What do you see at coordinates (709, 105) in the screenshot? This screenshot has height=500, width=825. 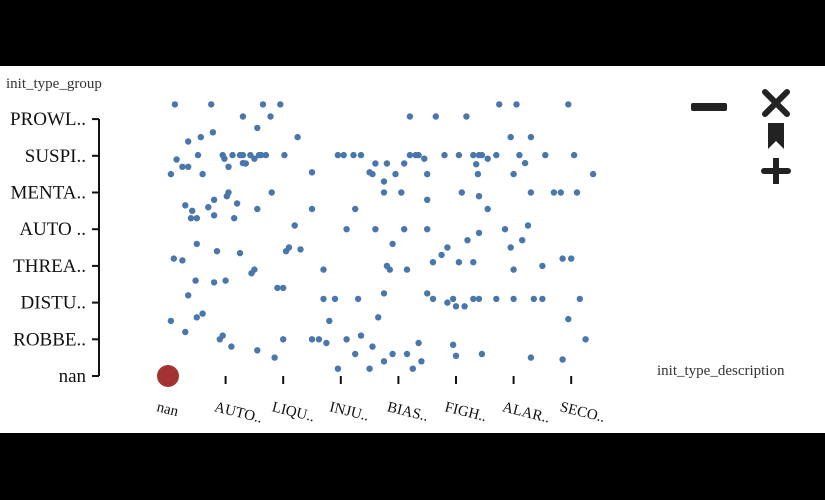 I see `minus-icon` at bounding box center [709, 105].